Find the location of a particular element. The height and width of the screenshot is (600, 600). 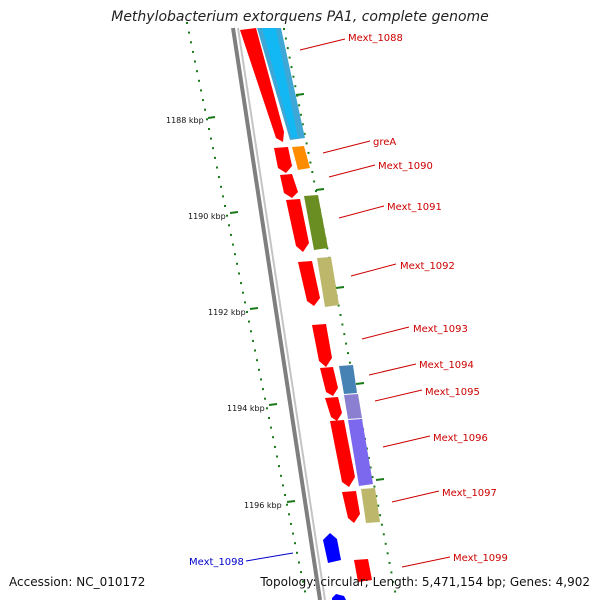

backbone-outer is located at coordinates (276, 313).